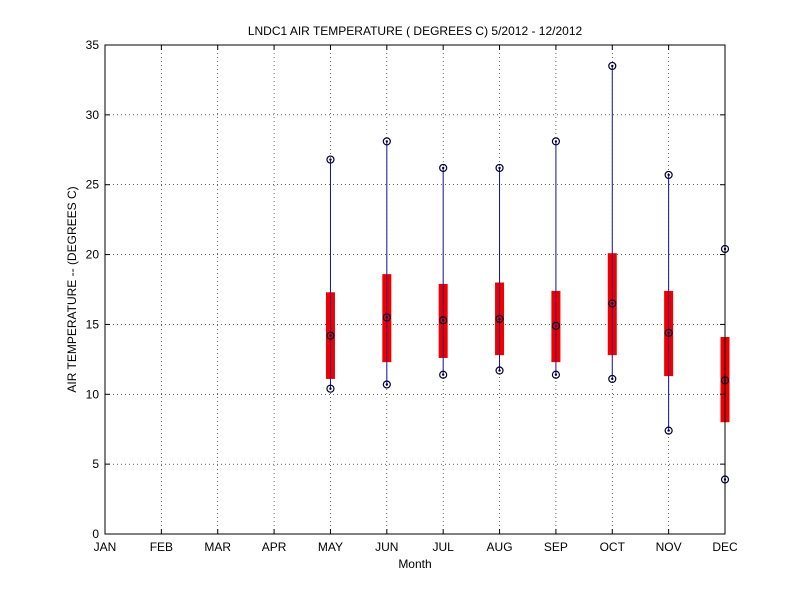 The height and width of the screenshot is (600, 800). I want to click on y-tick-label: 15, so click(93, 324).